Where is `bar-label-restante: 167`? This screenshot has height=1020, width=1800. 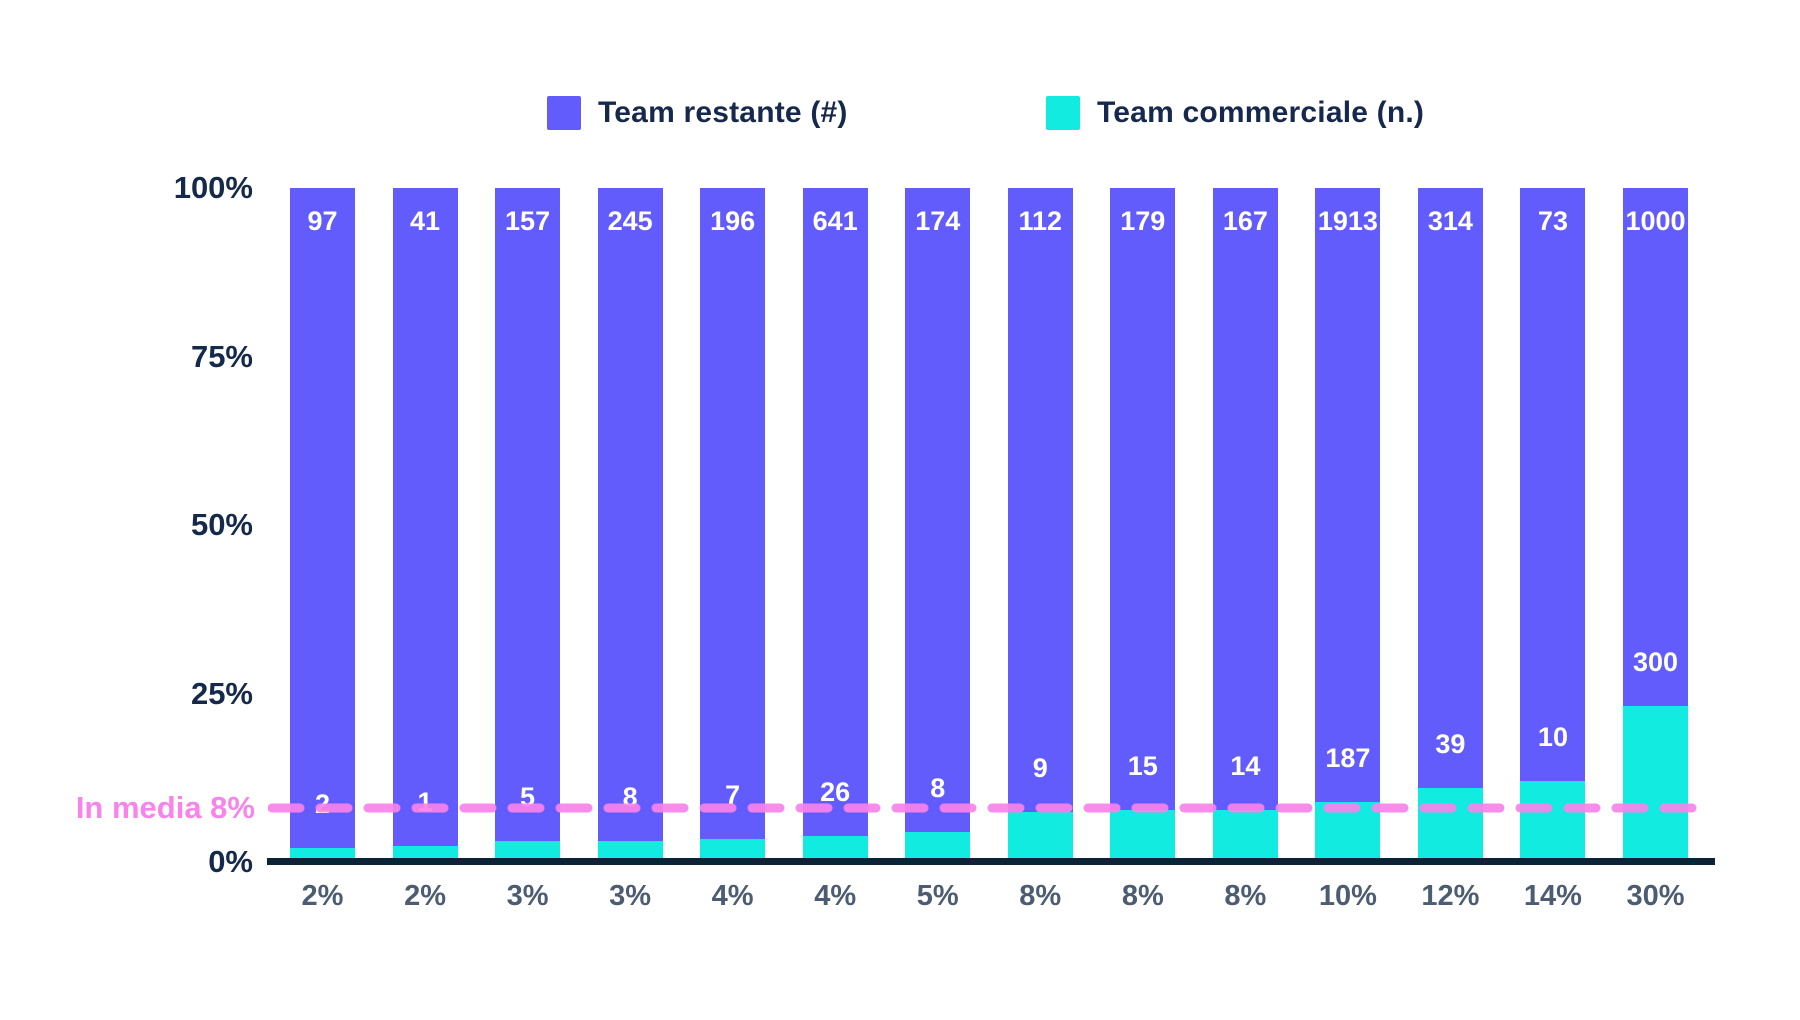
bar-label-restante: 167 is located at coordinates (1245, 221).